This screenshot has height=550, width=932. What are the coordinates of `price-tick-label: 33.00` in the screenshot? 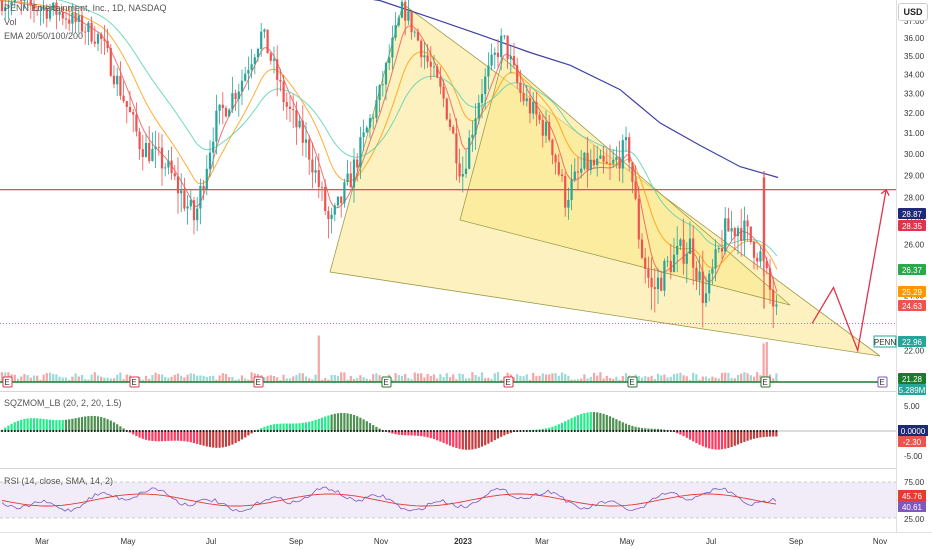 It's located at (914, 93).